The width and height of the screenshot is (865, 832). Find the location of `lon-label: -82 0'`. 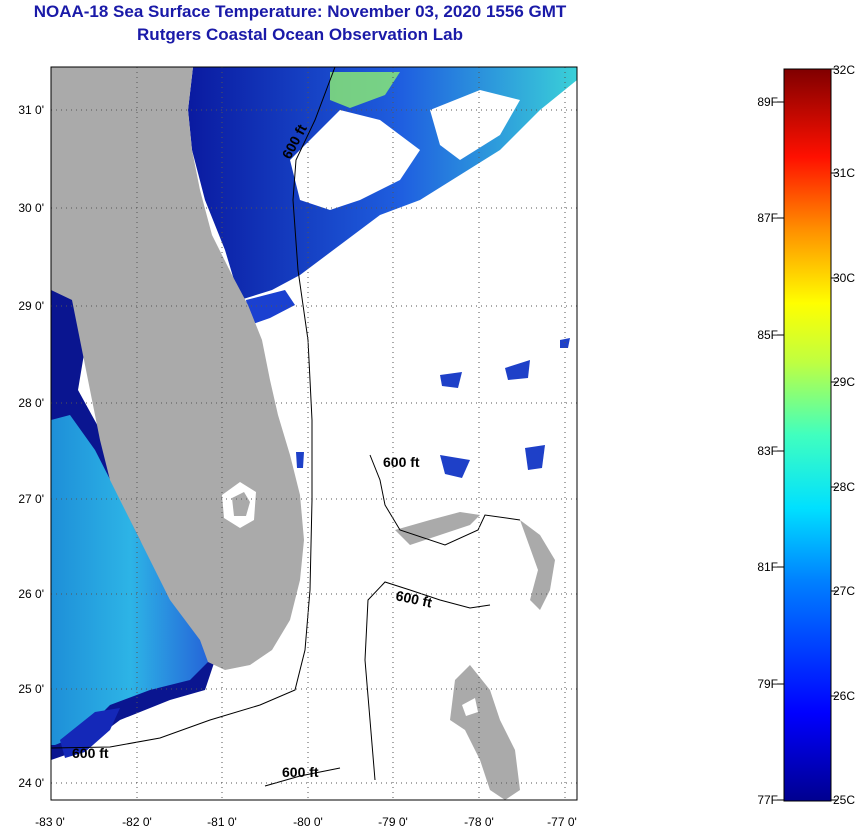

lon-label: -82 0' is located at coordinates (137, 822).